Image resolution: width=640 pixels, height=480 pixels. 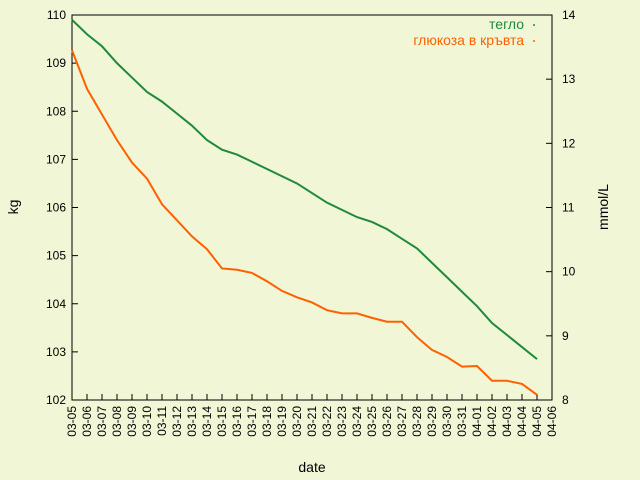 I want to click on x-tick-label: 03-13, so click(x=192, y=421).